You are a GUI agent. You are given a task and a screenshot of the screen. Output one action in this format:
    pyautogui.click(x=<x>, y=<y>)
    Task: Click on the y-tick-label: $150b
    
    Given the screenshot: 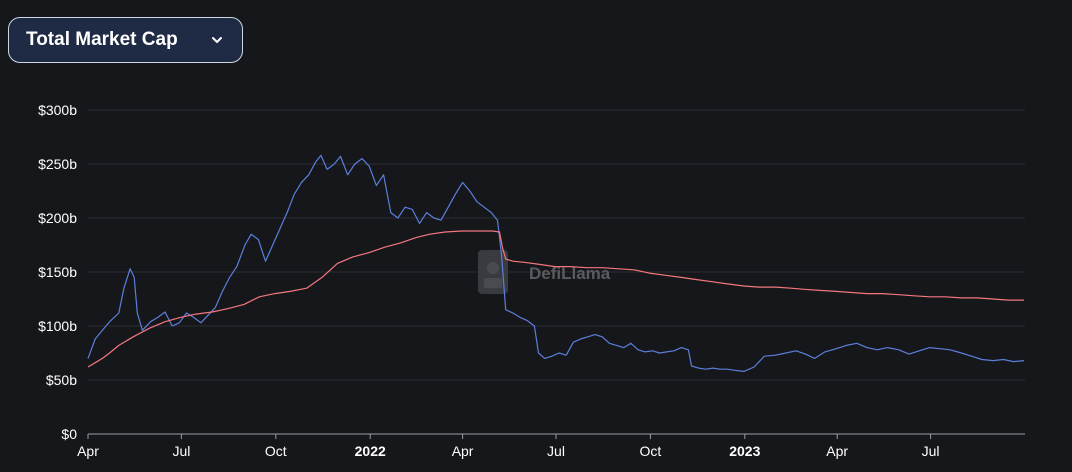 What is the action you would take?
    pyautogui.click(x=57, y=272)
    